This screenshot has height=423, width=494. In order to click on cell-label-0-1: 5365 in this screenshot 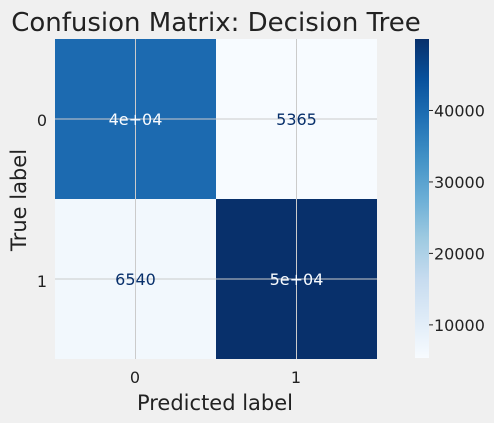, I will do `click(296, 119)`.